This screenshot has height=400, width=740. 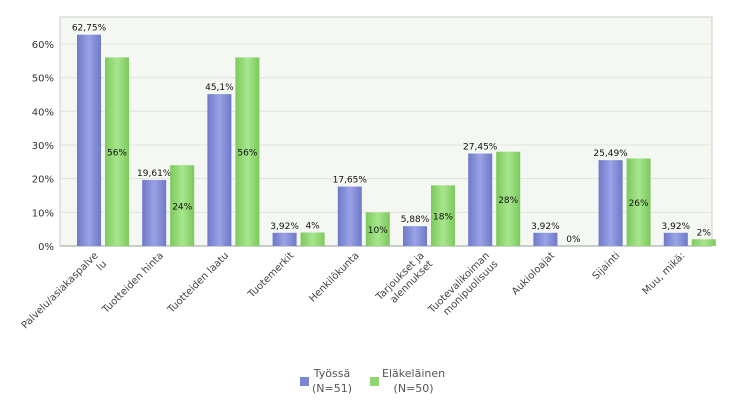 What do you see at coordinates (304, 381) in the screenshot?
I see `legend-swatch-tyossa` at bounding box center [304, 381].